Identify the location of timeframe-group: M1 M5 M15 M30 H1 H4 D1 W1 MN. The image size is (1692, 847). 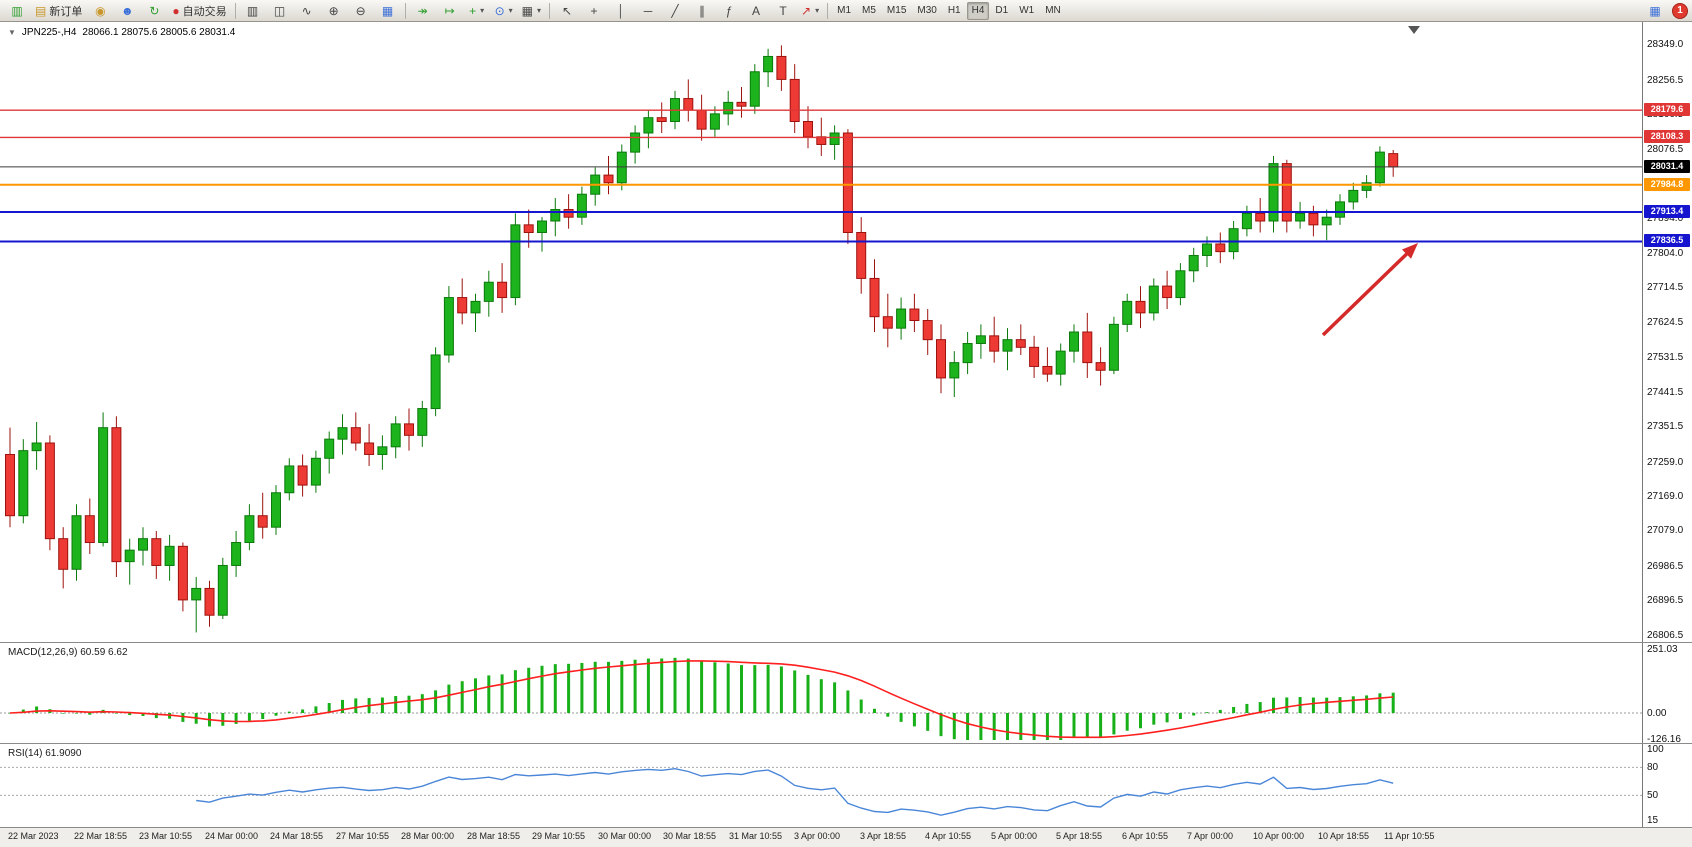
(949, 10).